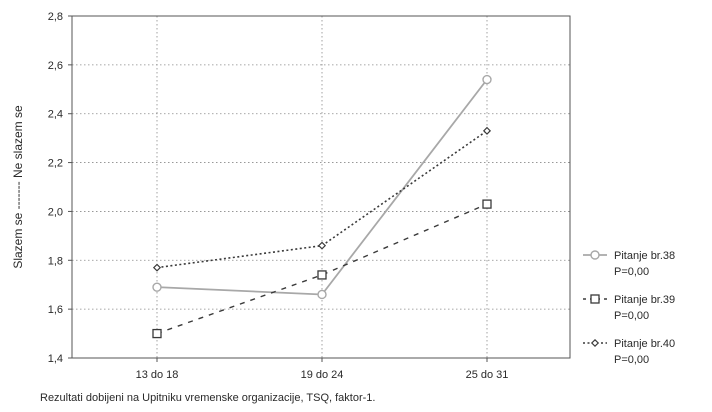 Image resolution: width=712 pixels, height=412 pixels. Describe the element at coordinates (55, 212) in the screenshot. I see `y-tick-label: 2,0` at that location.